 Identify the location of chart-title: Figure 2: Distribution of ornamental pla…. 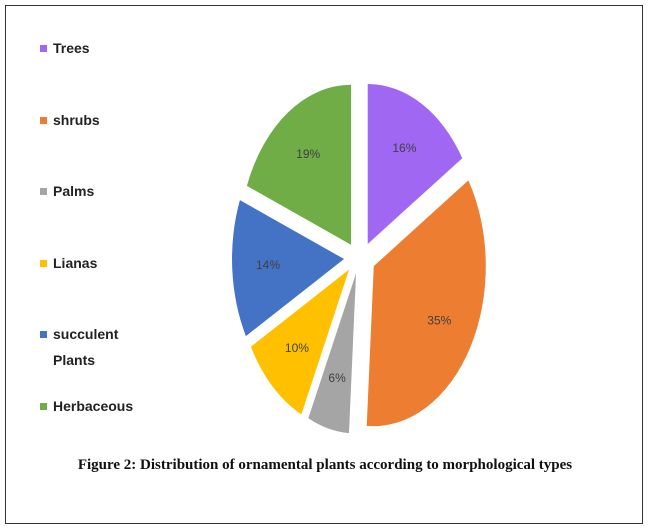
(325, 465).